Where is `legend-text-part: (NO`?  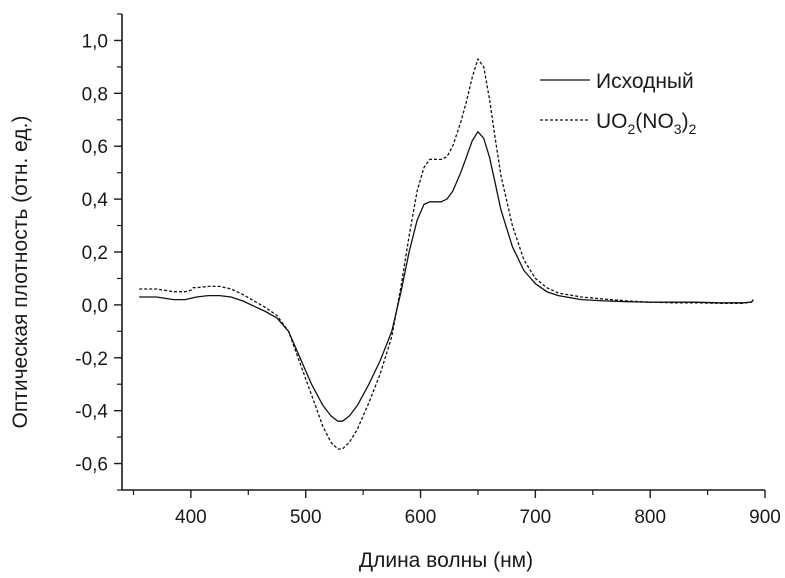 legend-text-part: (NO is located at coordinates (654, 121).